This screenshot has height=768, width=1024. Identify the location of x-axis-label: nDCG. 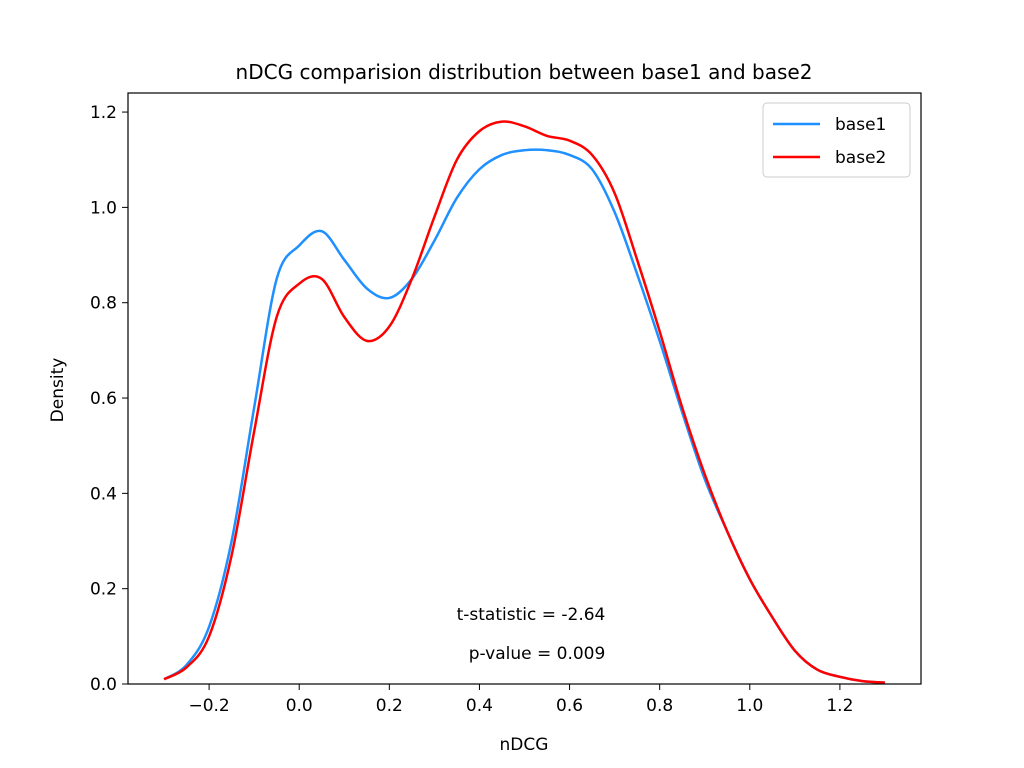
(524, 745).